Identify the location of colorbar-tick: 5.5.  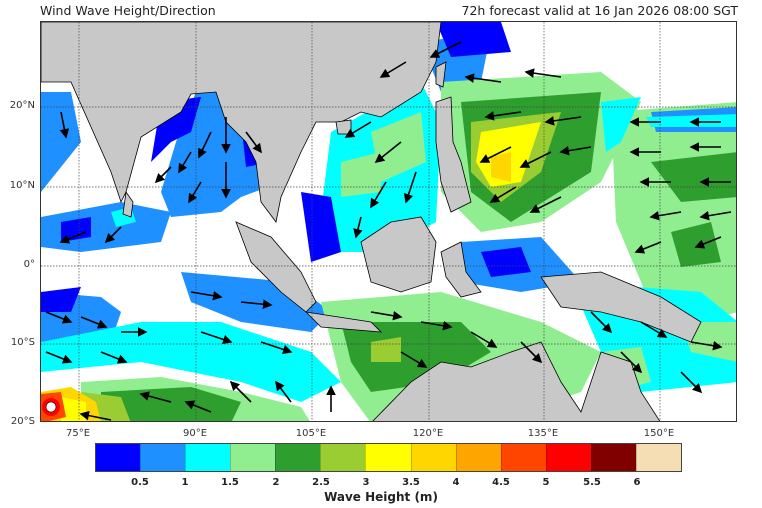
(592, 482).